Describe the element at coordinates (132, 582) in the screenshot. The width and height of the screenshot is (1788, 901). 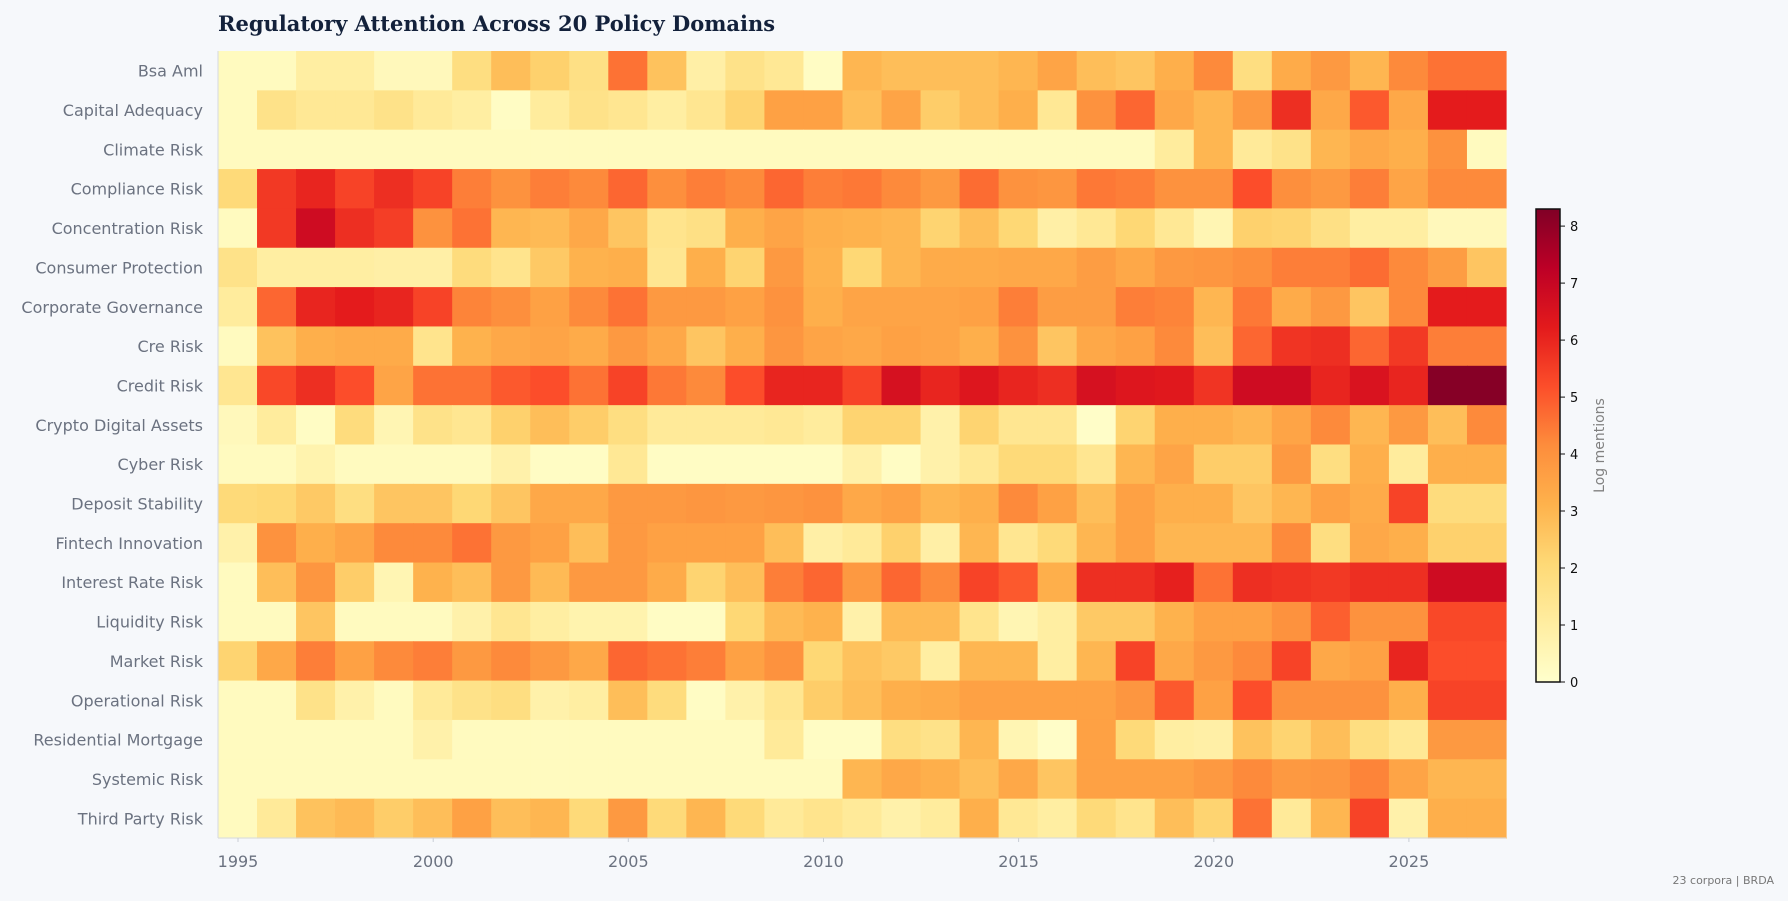
I see `y-tick-label: Interest Rate Risk` at that location.